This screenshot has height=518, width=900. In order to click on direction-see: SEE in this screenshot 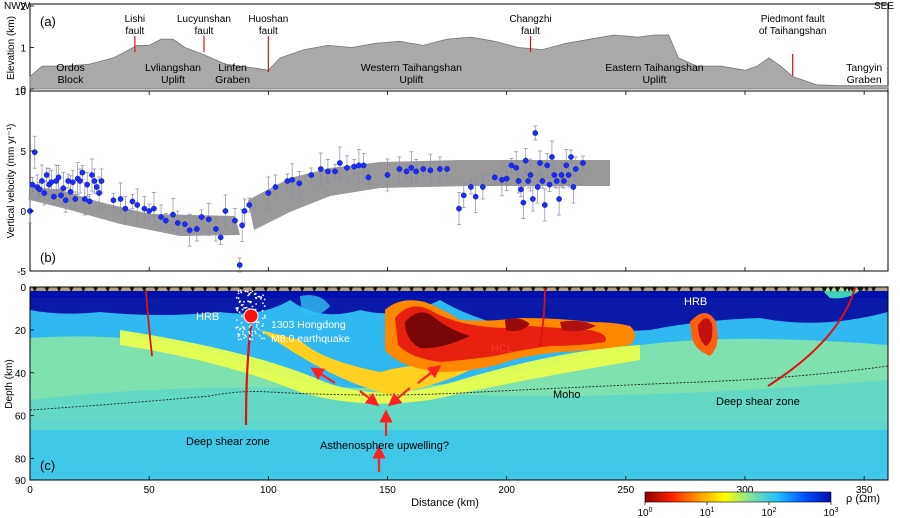, I will do `click(884, 6)`.